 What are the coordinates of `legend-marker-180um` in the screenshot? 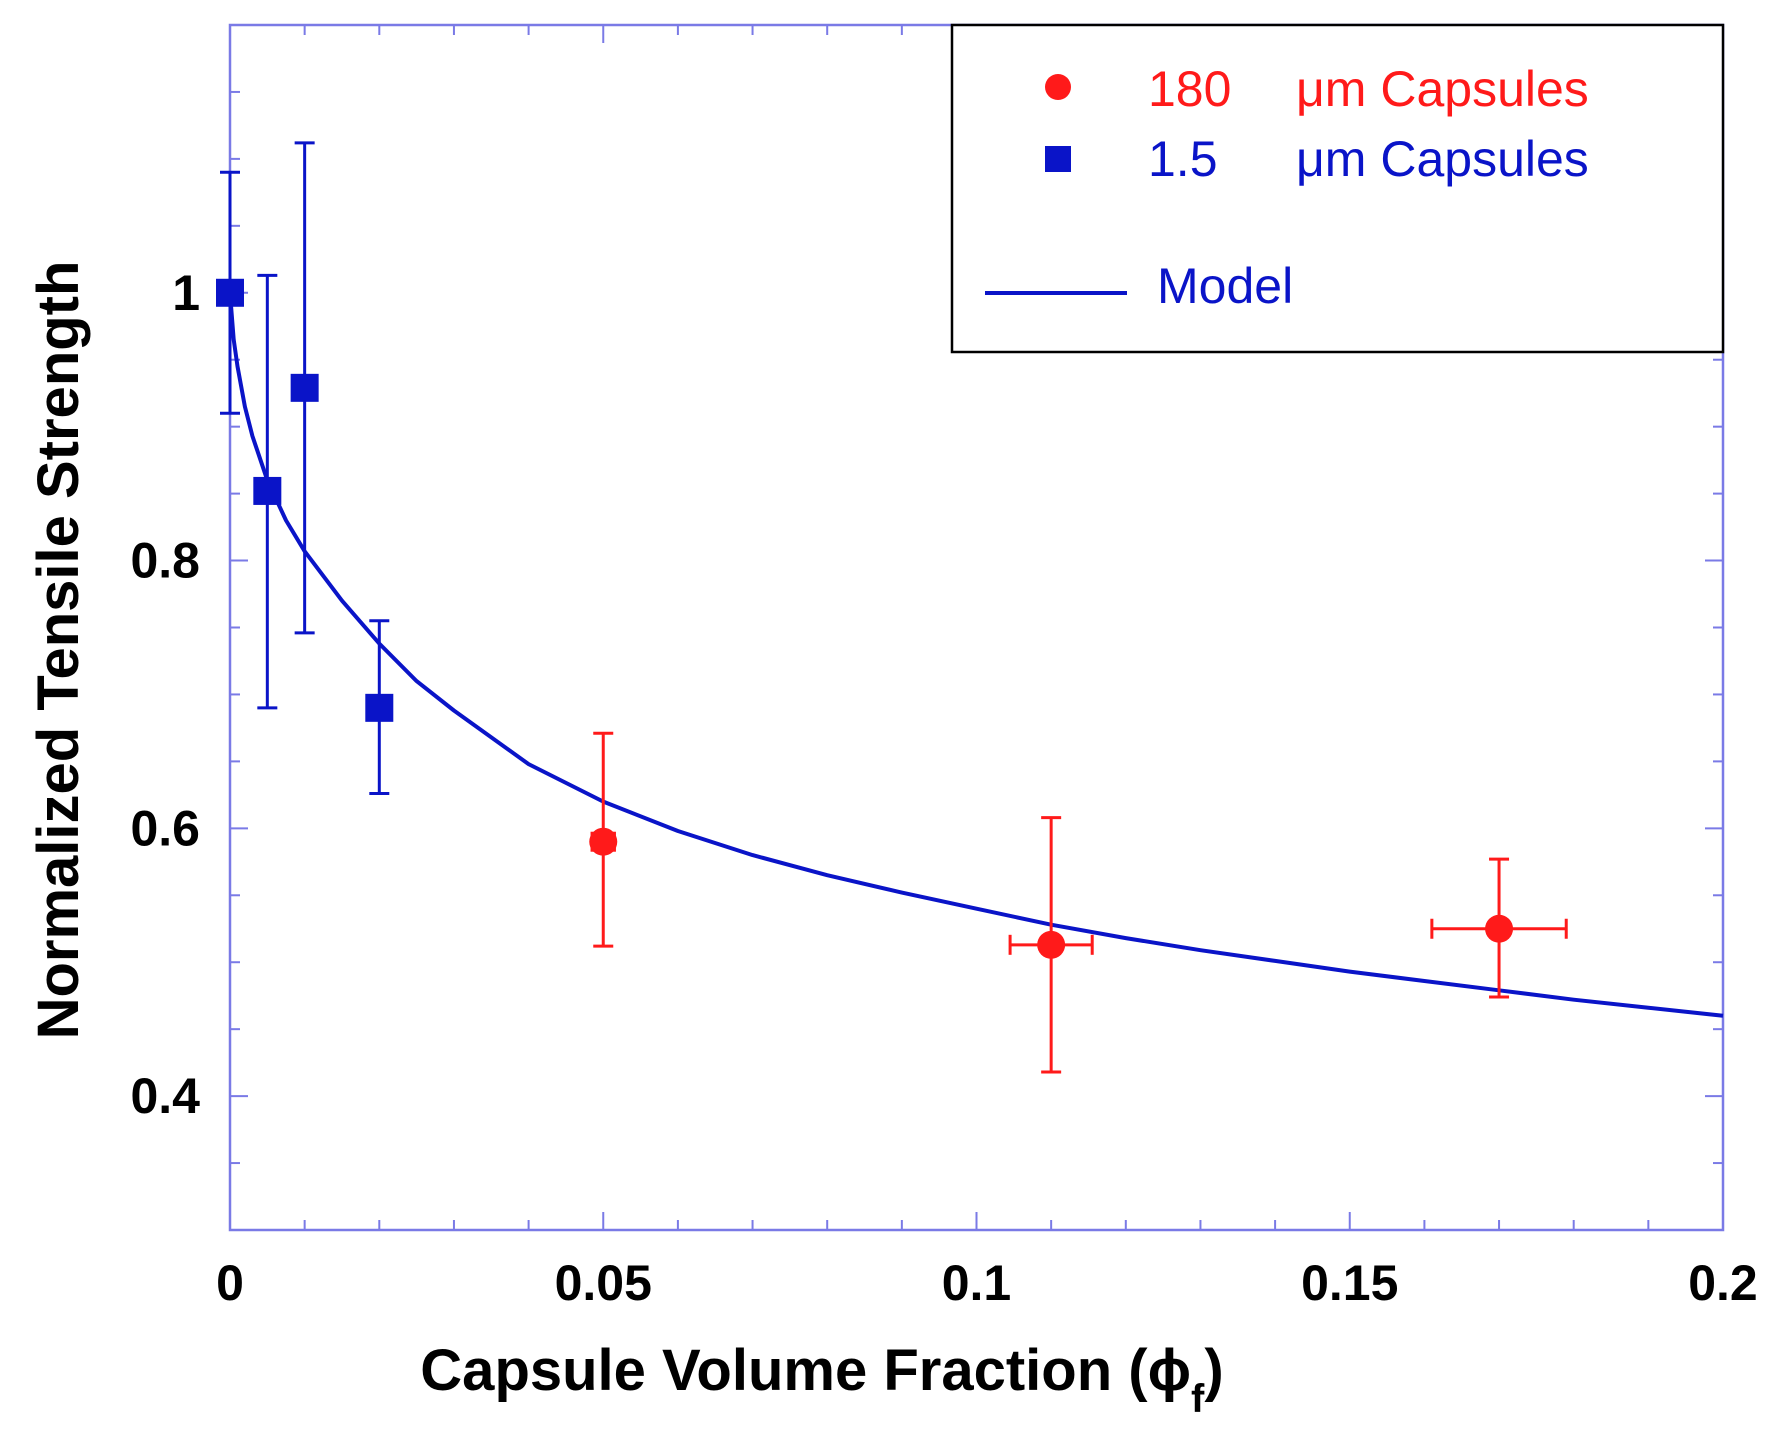 It's located at (1058, 87).